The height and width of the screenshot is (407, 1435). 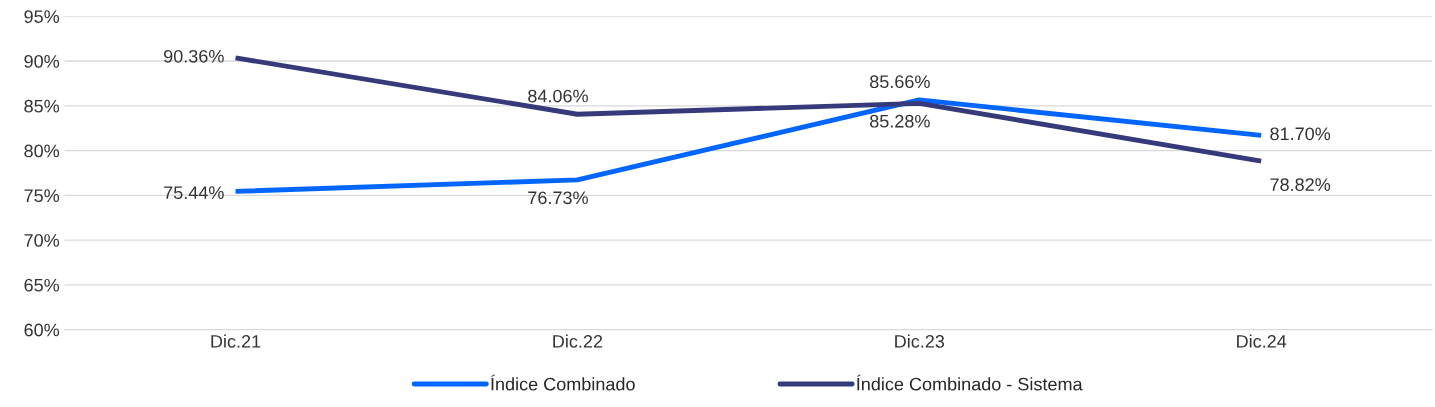 I want to click on data-label: 81.70%, so click(x=1300, y=134).